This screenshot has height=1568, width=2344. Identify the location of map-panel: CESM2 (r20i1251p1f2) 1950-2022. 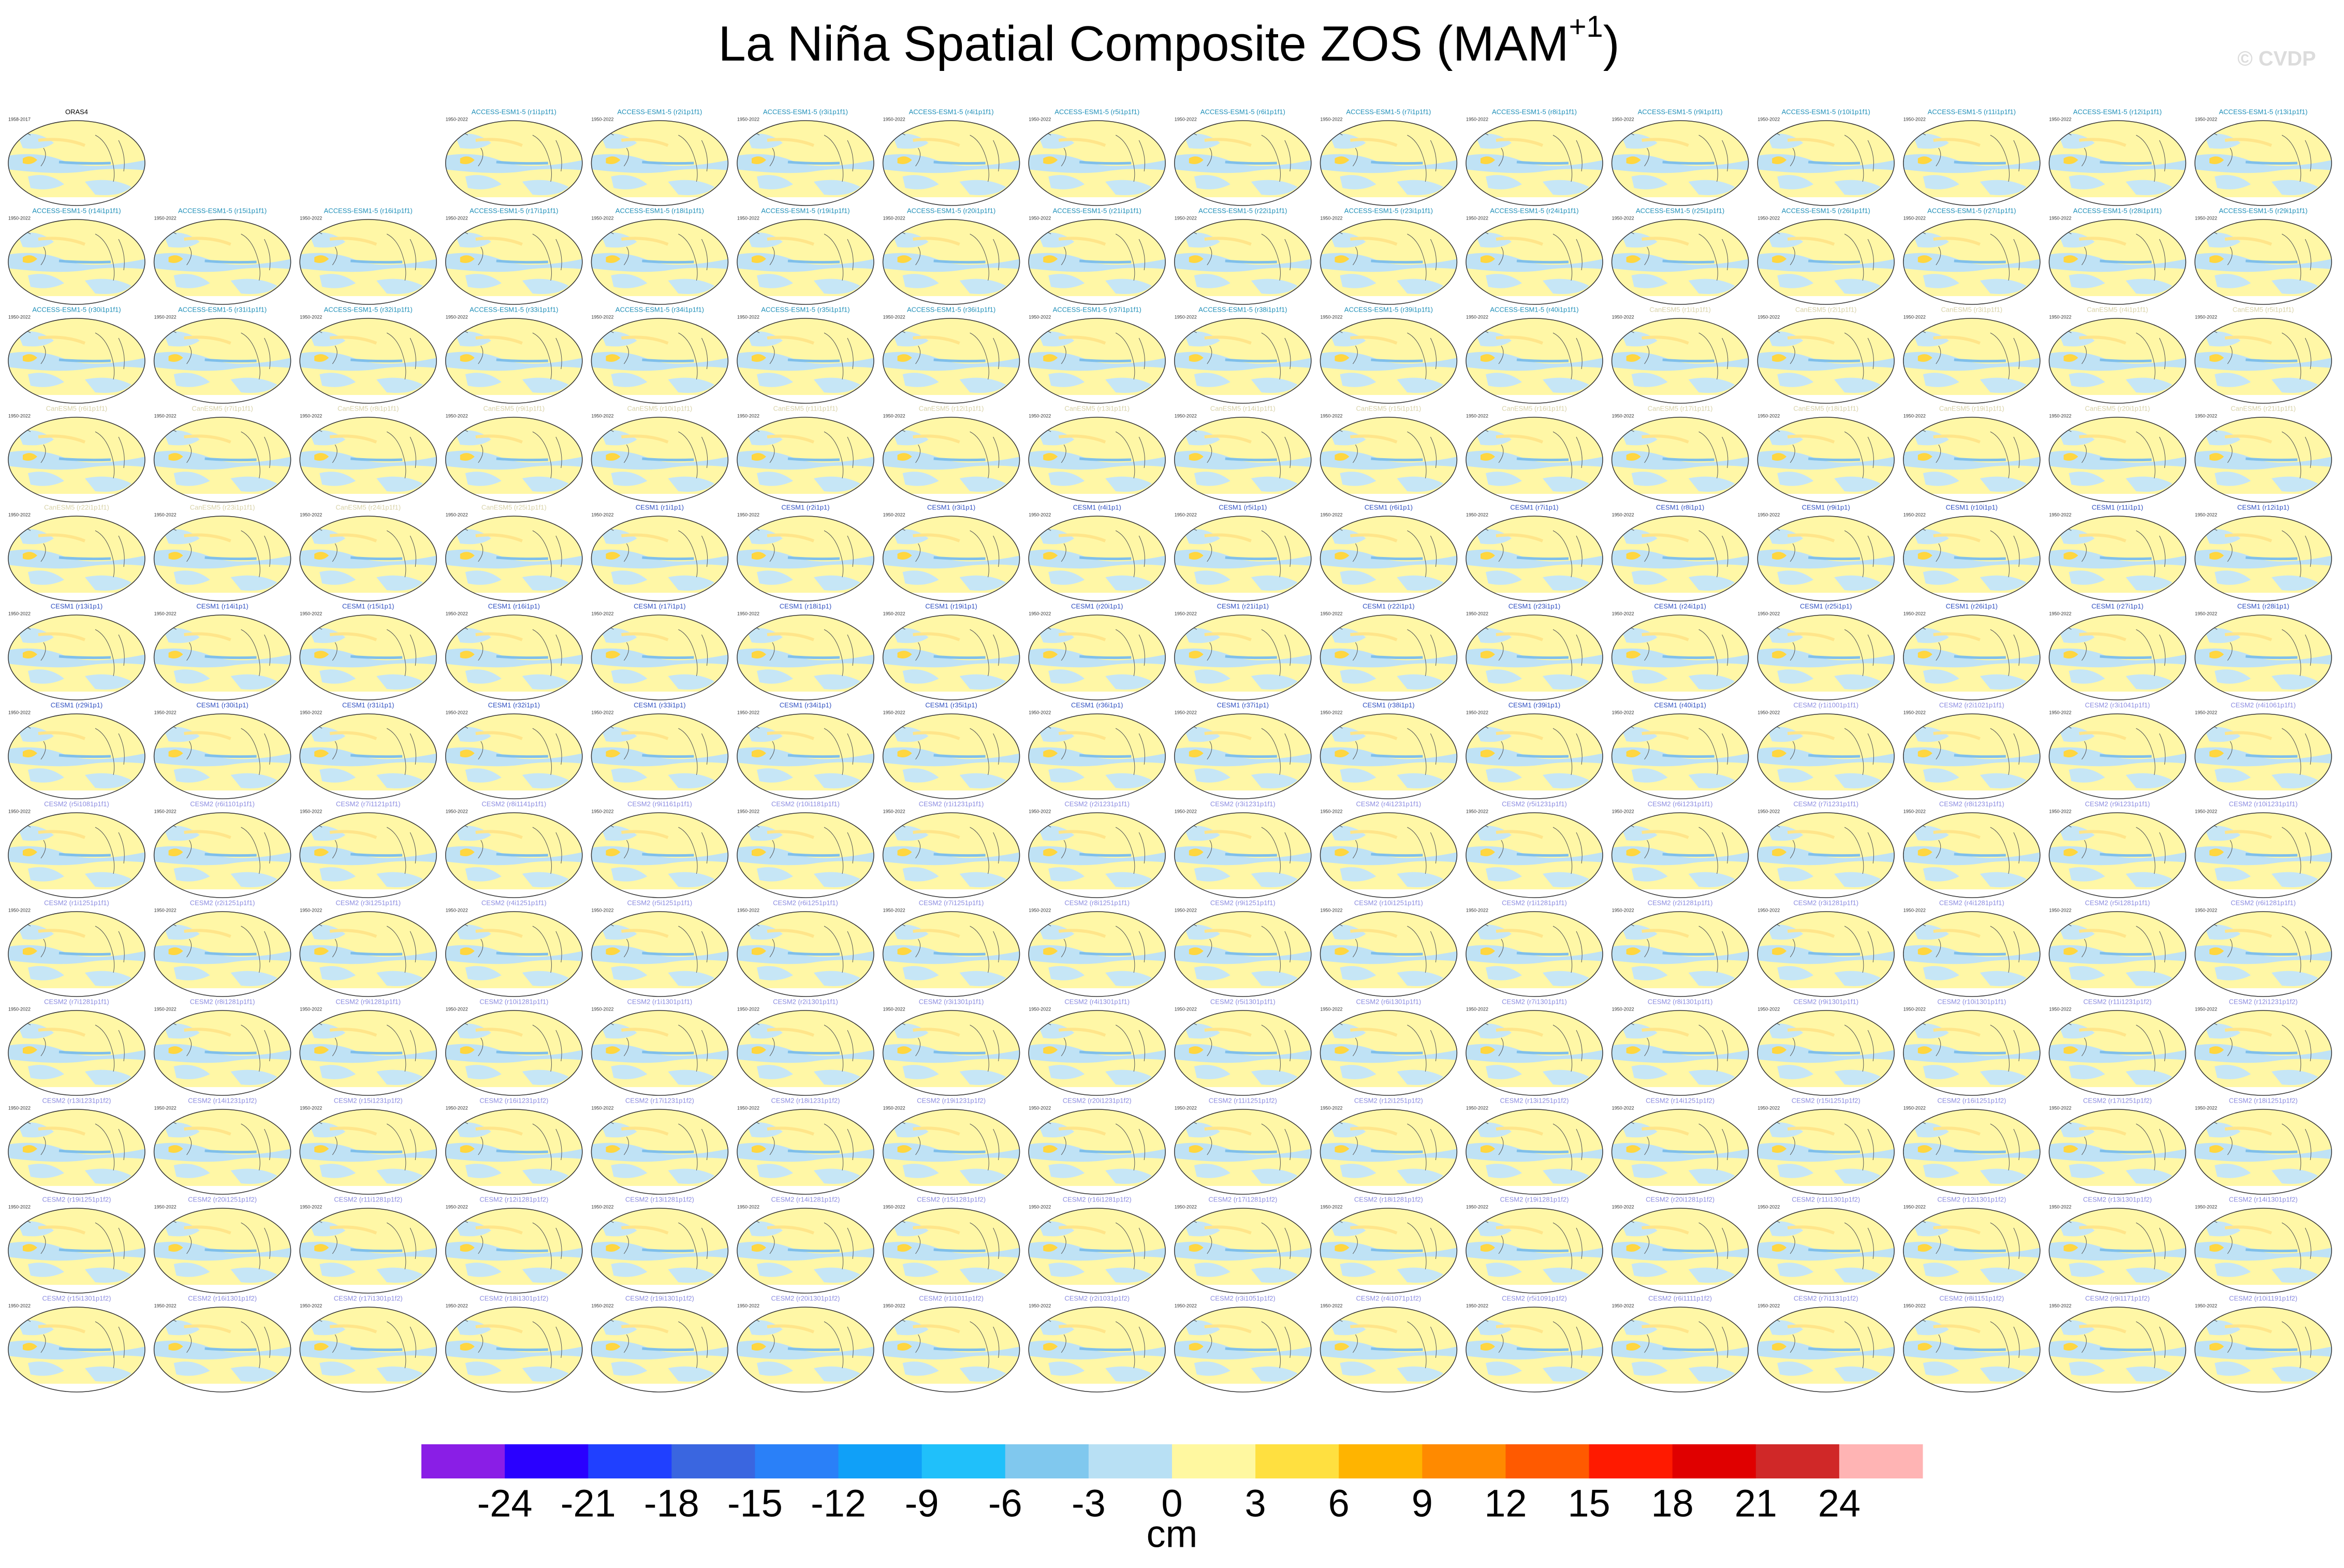
(222, 1244).